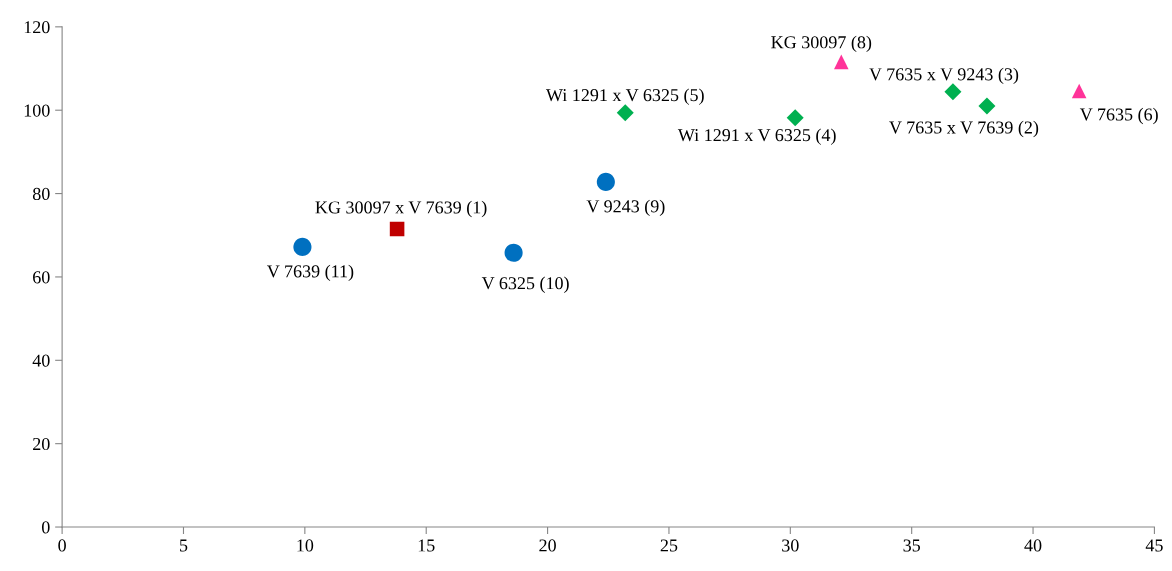  Describe the element at coordinates (41, 360) in the screenshot. I see `y-tick-label: 40` at that location.